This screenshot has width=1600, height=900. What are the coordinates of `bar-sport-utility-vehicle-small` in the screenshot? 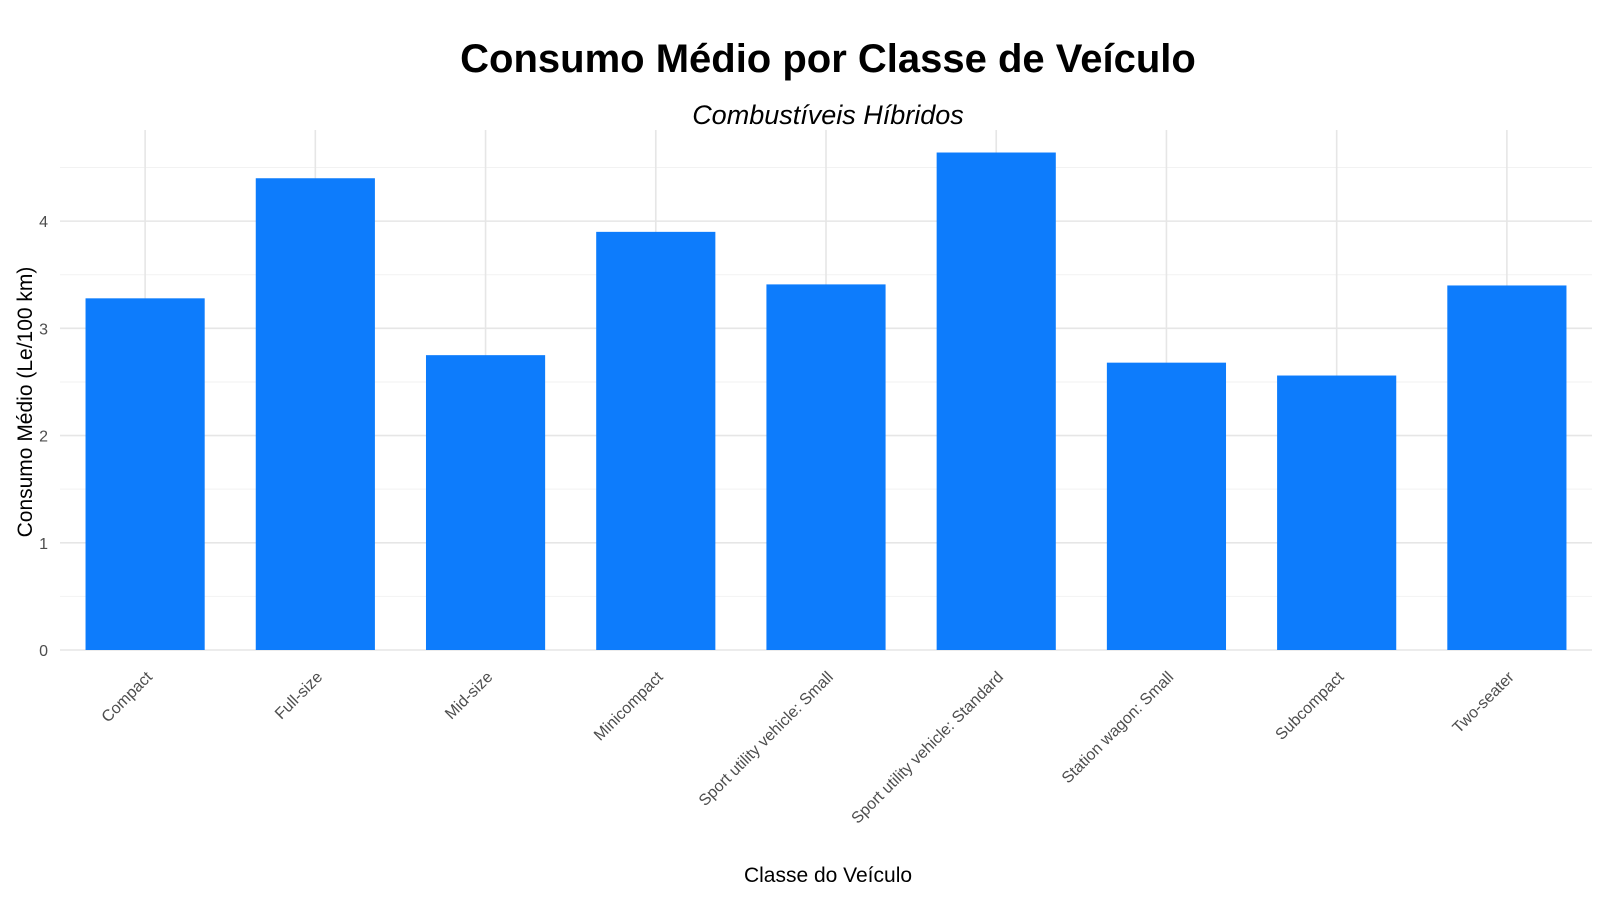 It's located at (826, 467).